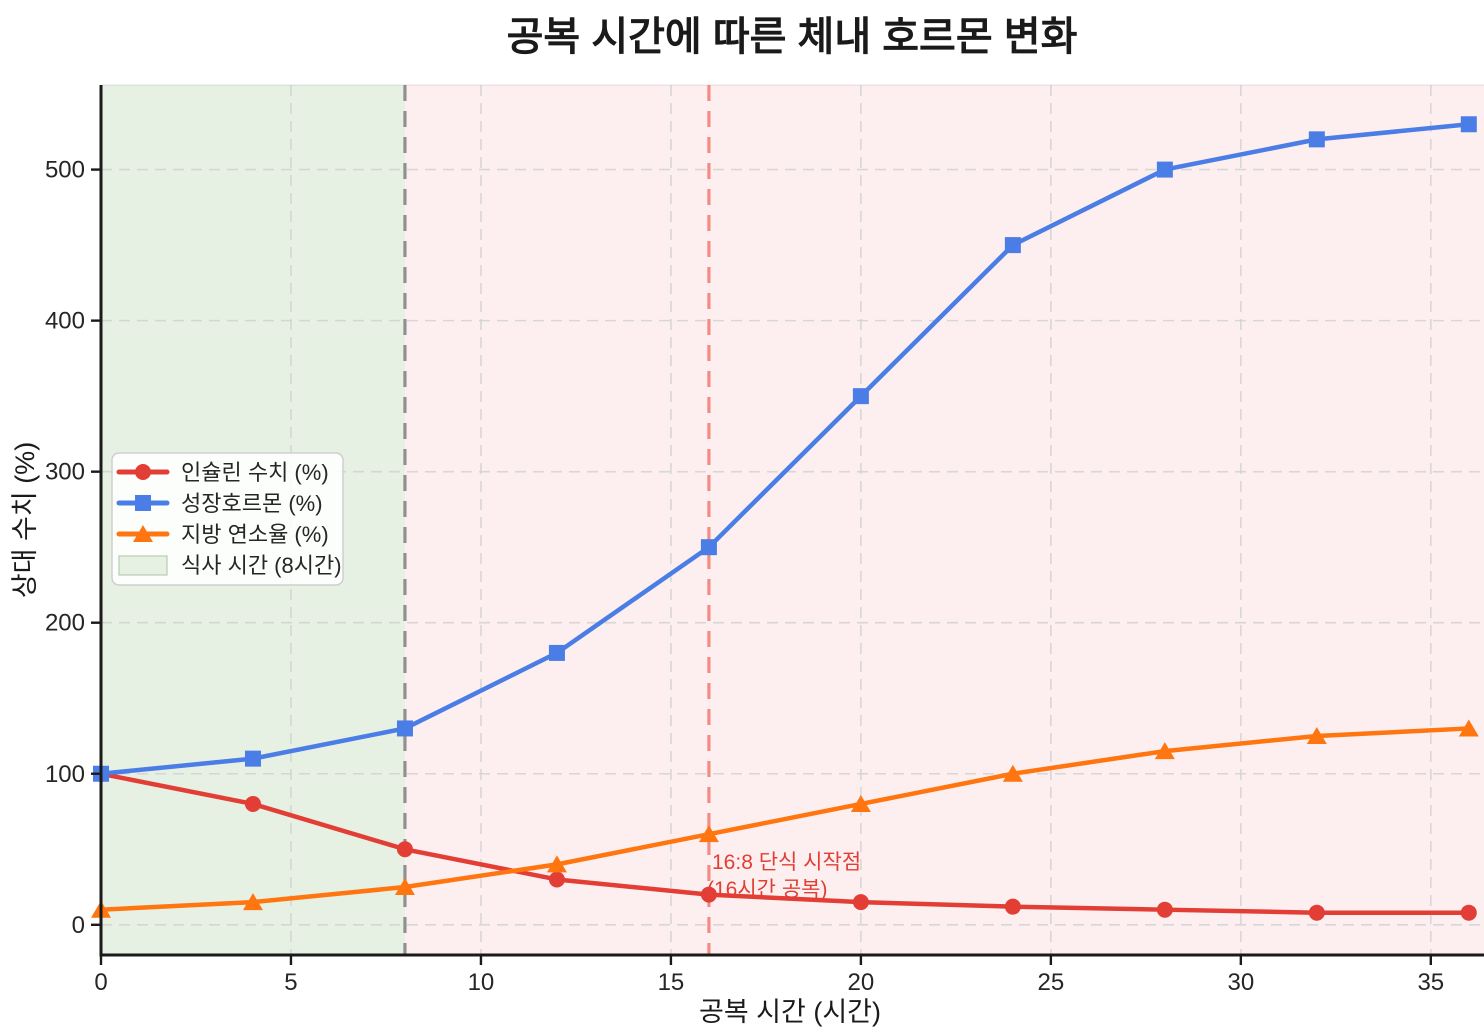 The image size is (1484, 1035). Describe the element at coordinates (860, 396) in the screenshot. I see `growth-hormone-point-20h` at that location.